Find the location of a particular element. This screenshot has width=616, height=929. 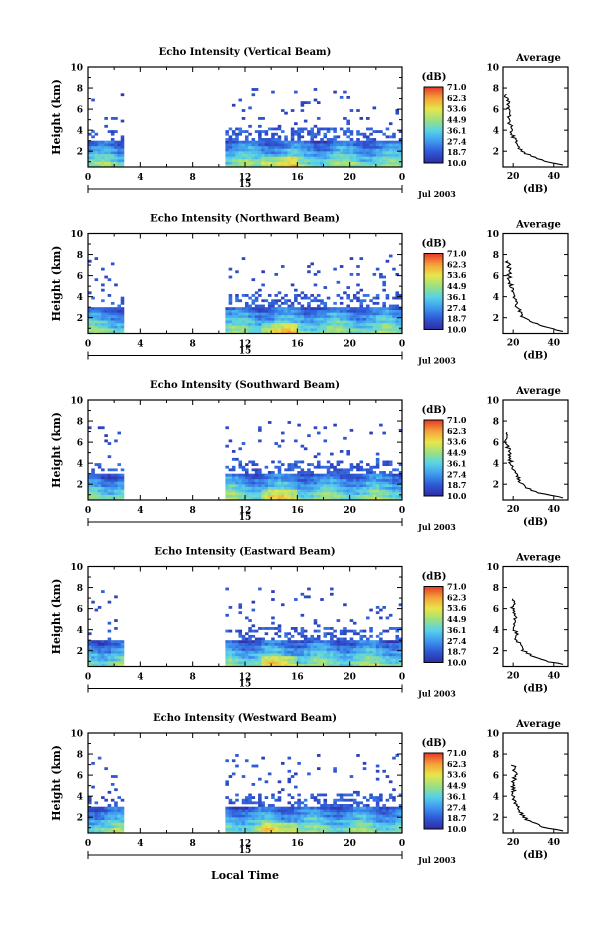

colorbar-tick-label: 44.9 is located at coordinates (457, 786).